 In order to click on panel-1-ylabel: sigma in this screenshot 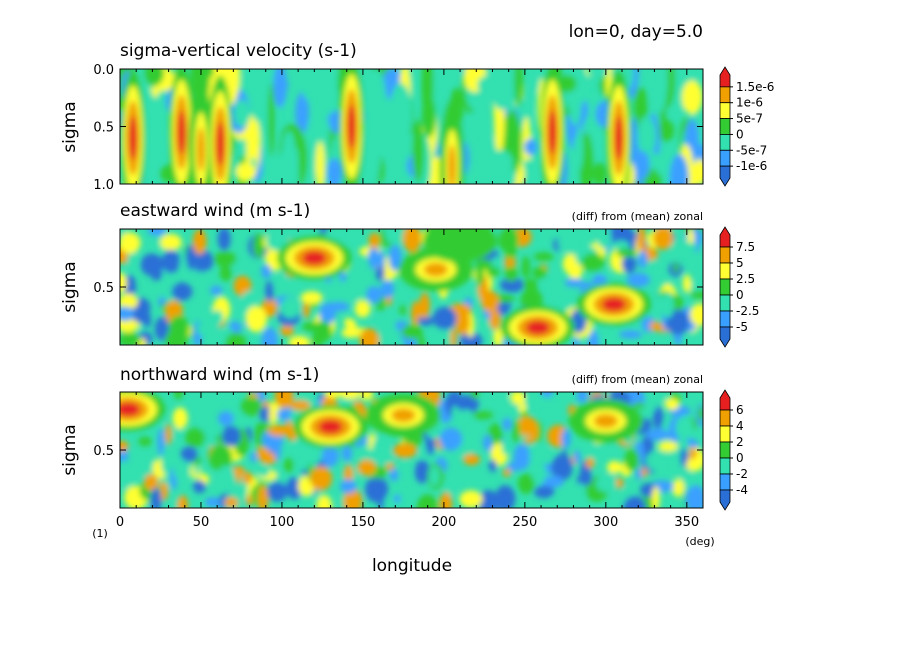, I will do `click(70, 126)`.